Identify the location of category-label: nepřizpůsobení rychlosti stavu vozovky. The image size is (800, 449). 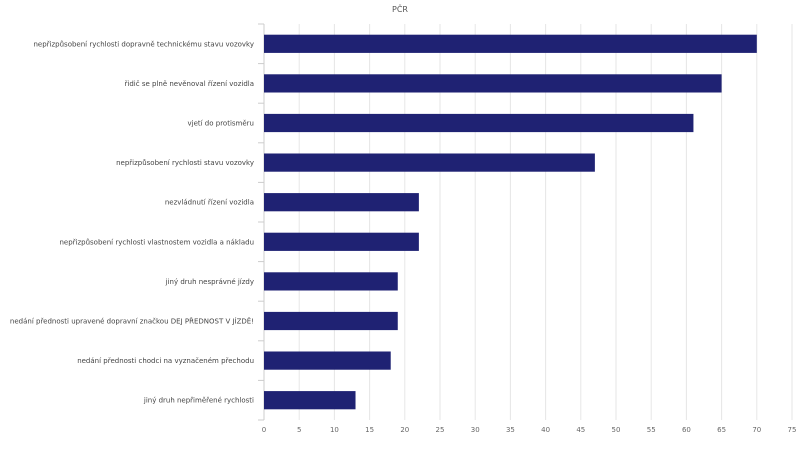
(185, 163).